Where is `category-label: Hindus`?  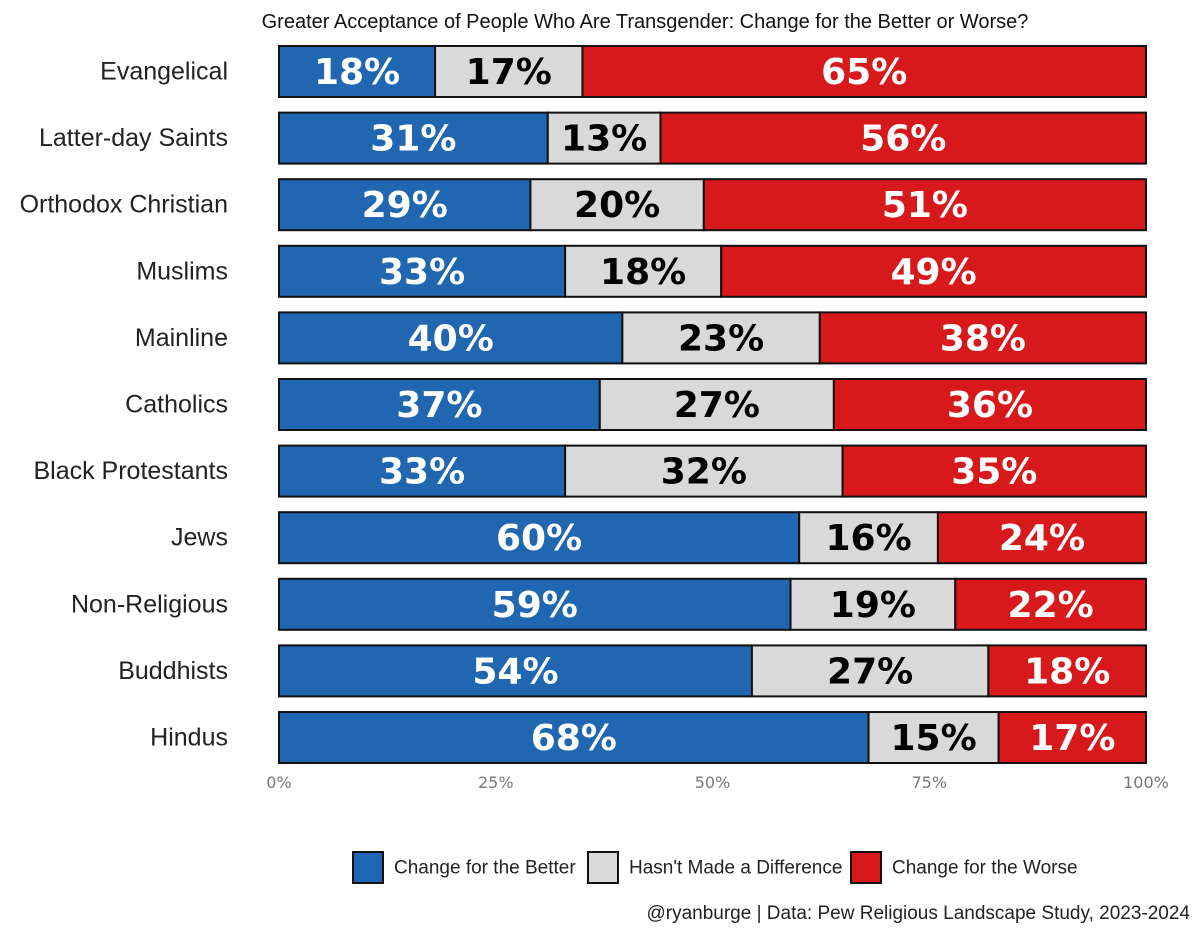 category-label: Hindus is located at coordinates (189, 738).